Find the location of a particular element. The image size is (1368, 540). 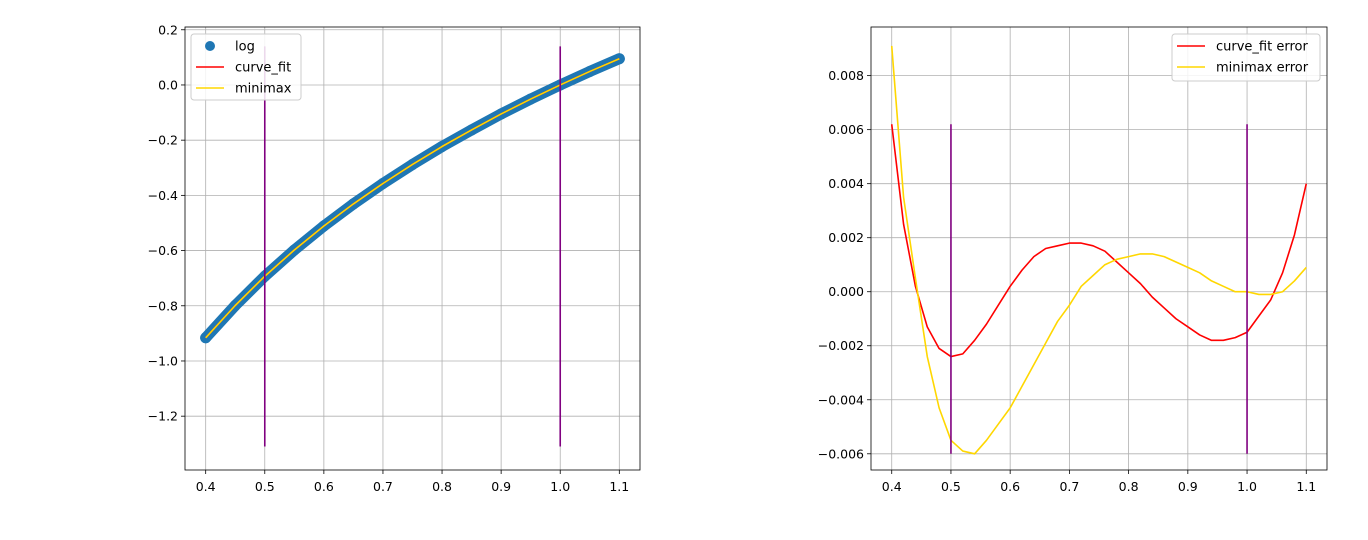

y-tick-label: −0.004 is located at coordinates (841, 399).